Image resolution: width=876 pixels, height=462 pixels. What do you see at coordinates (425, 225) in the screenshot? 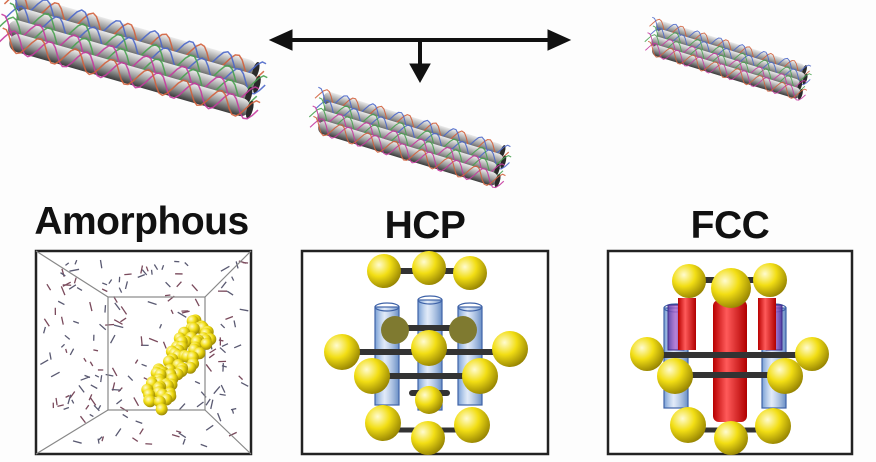
I see `hcp-label: HCP` at bounding box center [425, 225].